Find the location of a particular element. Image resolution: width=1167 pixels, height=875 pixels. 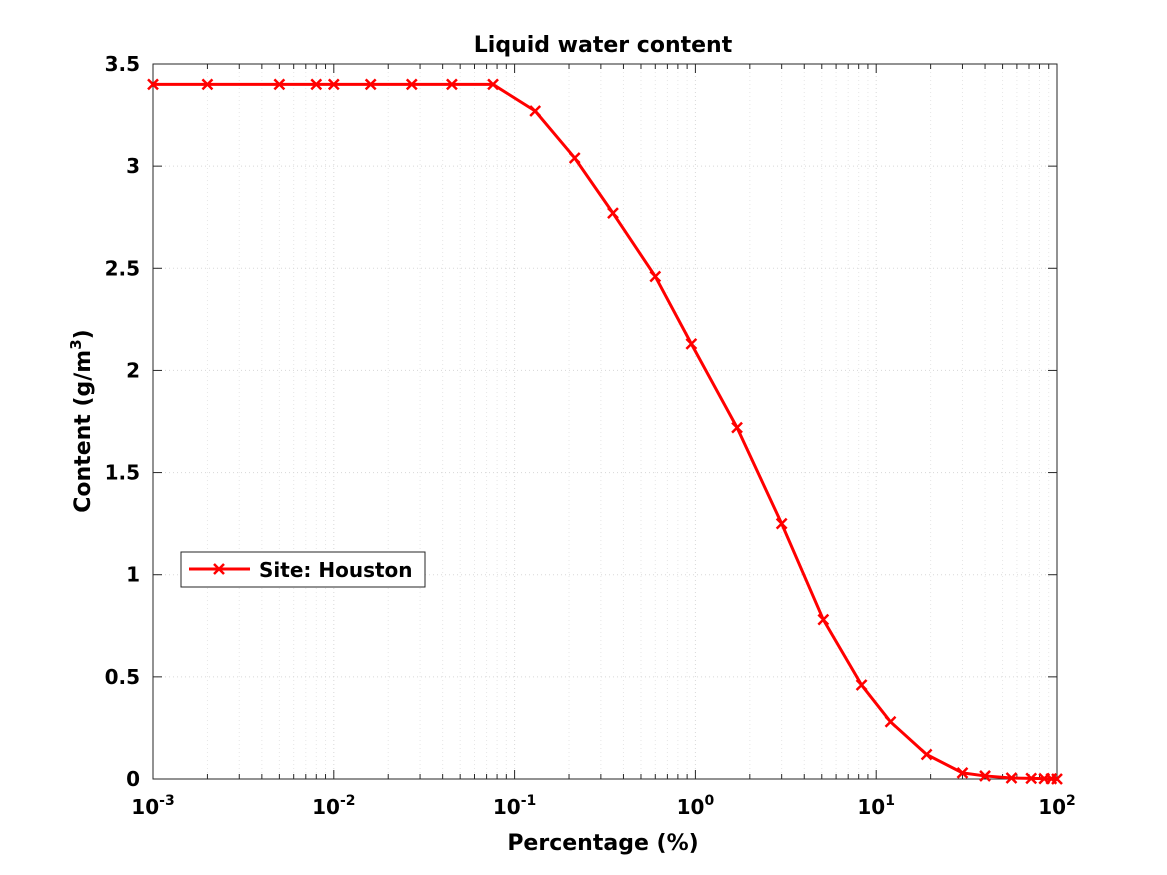

x-tick-label-exponent: -1 is located at coordinates (529, 801).